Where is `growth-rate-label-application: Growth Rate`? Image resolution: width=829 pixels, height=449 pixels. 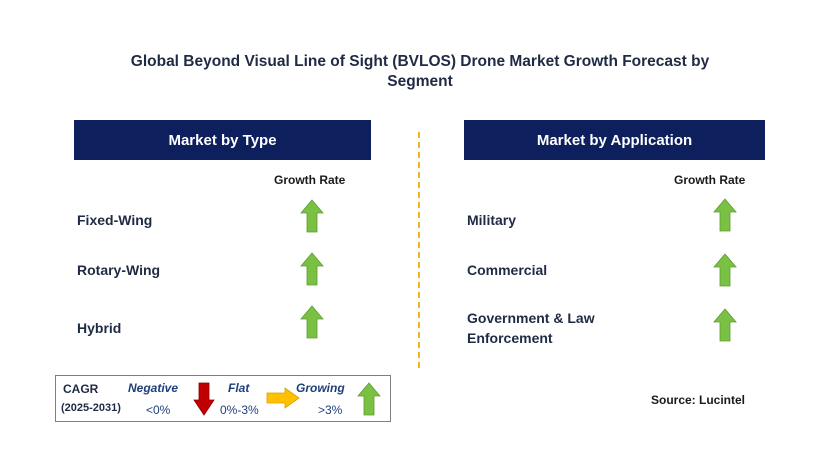 growth-rate-label-application: Growth Rate is located at coordinates (710, 180).